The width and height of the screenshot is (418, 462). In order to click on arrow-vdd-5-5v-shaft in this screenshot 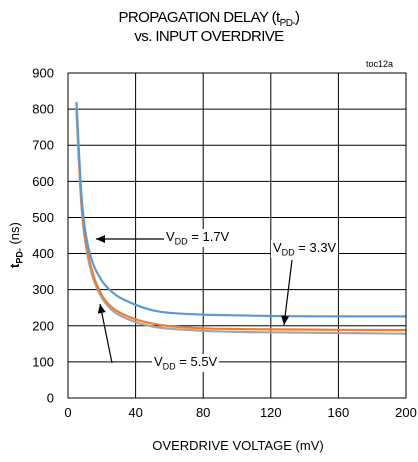, I will do `click(106, 333)`.